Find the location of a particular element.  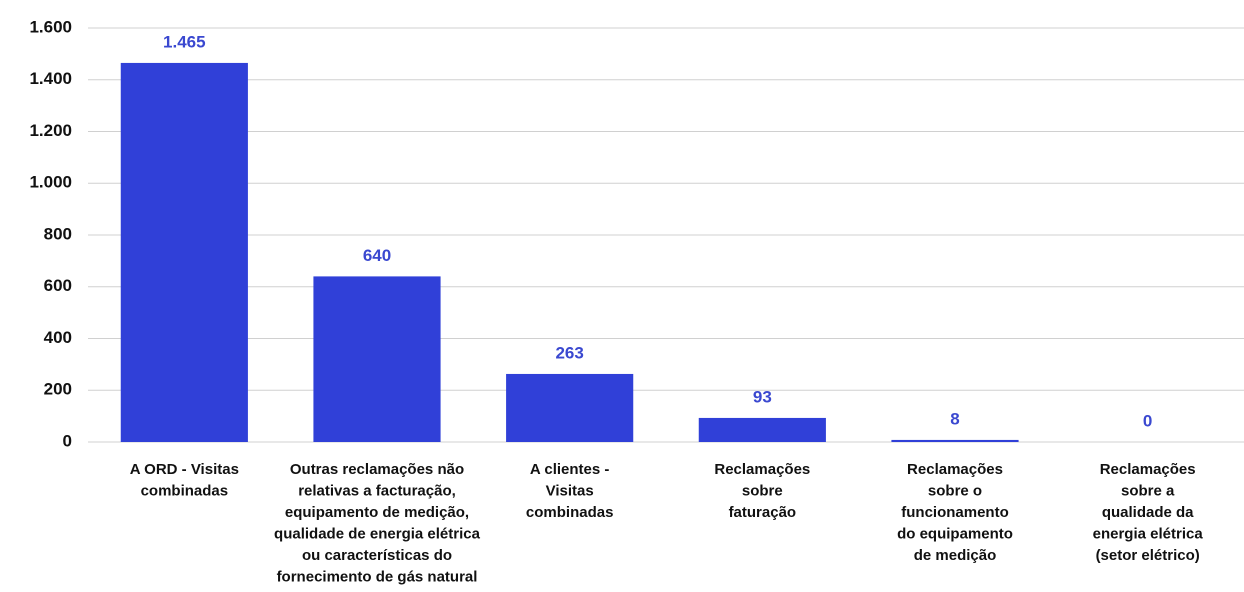

x-tick-label-line: fornecimento de gás natural is located at coordinates (377, 576).